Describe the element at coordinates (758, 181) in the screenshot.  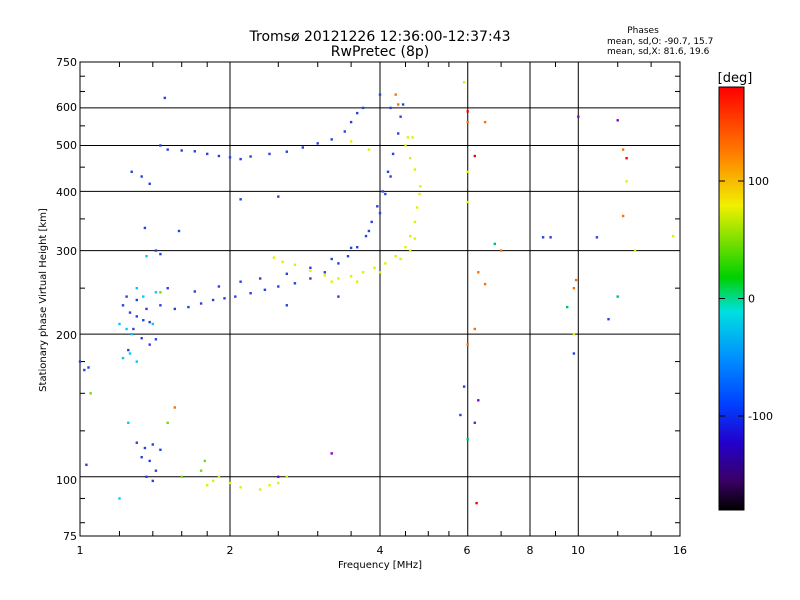
I see `colorbar-tick-label: 100` at that location.